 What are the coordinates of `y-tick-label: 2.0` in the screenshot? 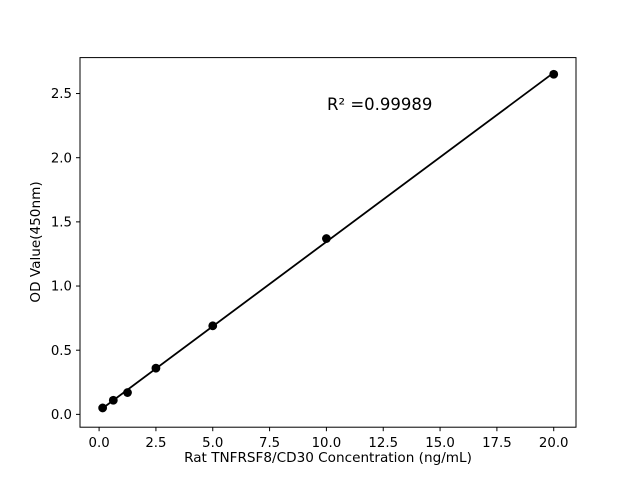 It's located at (61, 158).